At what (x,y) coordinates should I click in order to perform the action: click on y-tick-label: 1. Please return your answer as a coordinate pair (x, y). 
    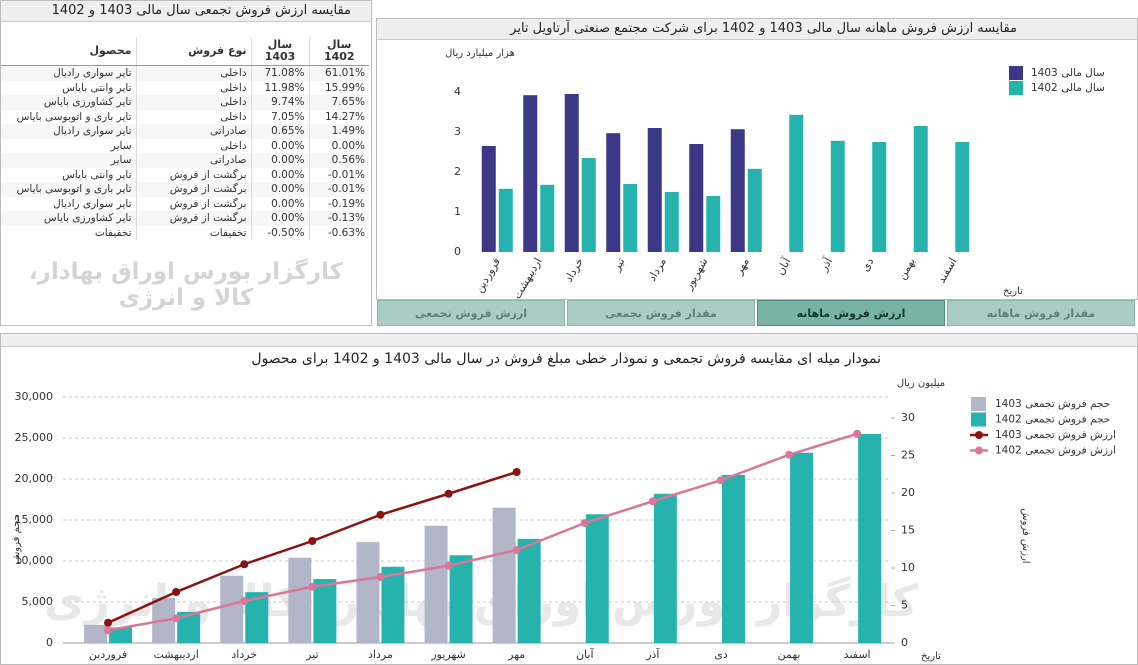
    Looking at the image, I should click on (457, 211).